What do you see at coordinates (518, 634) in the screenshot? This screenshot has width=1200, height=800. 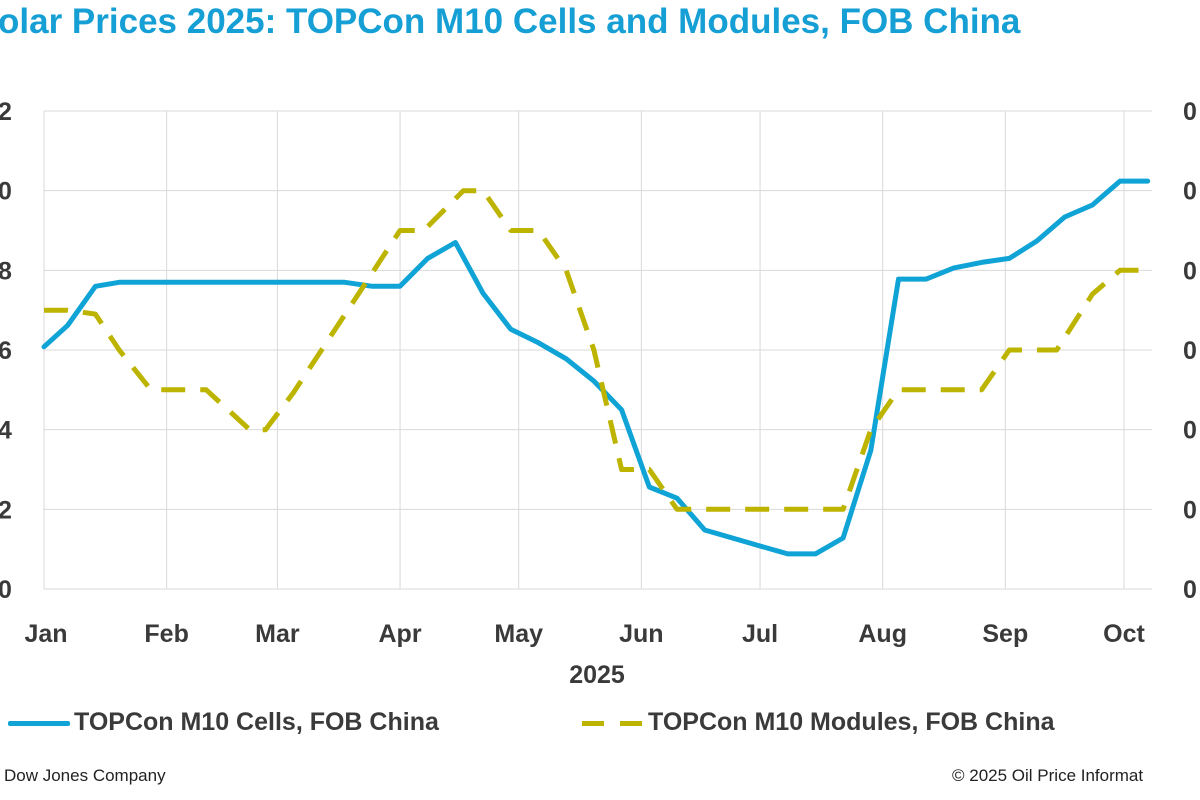 I see `x-tick-label: May` at bounding box center [518, 634].